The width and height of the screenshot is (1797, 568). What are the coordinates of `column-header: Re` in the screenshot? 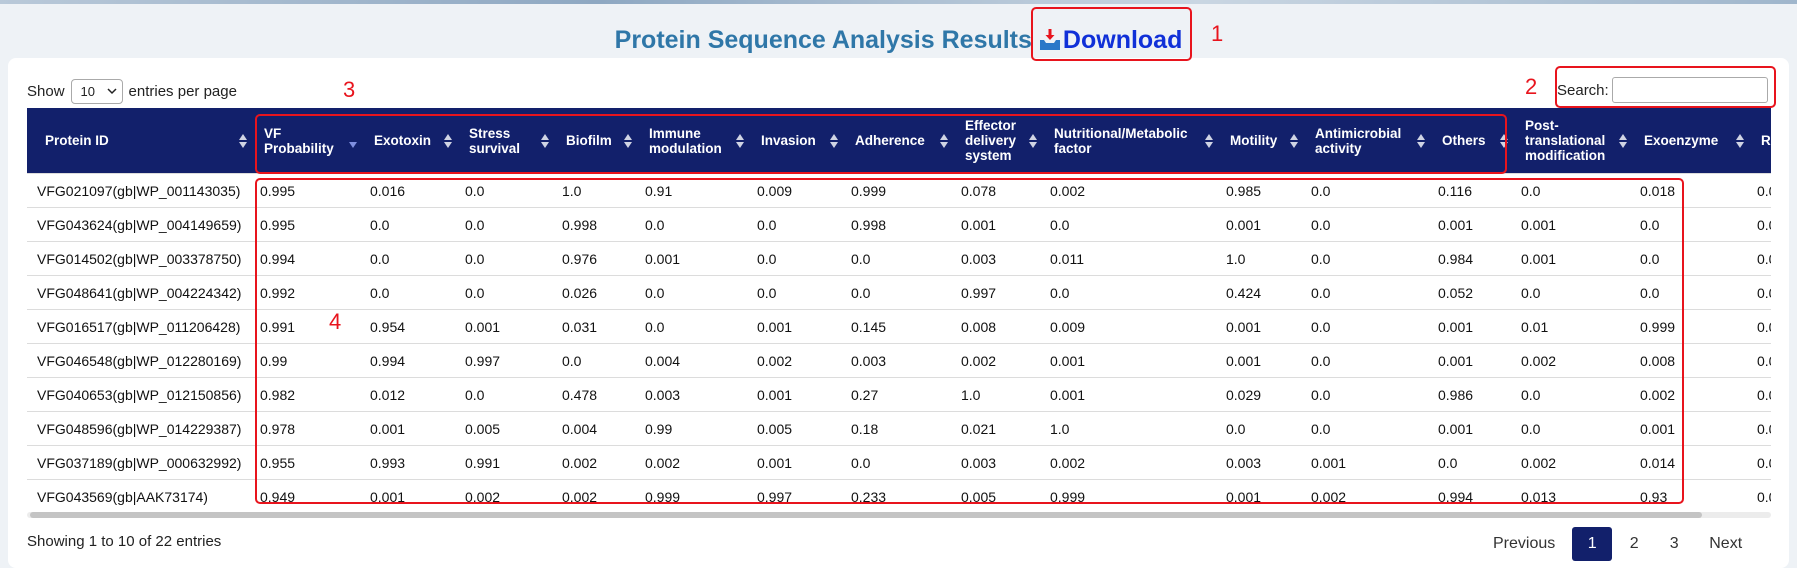 It's located at (1761, 141).